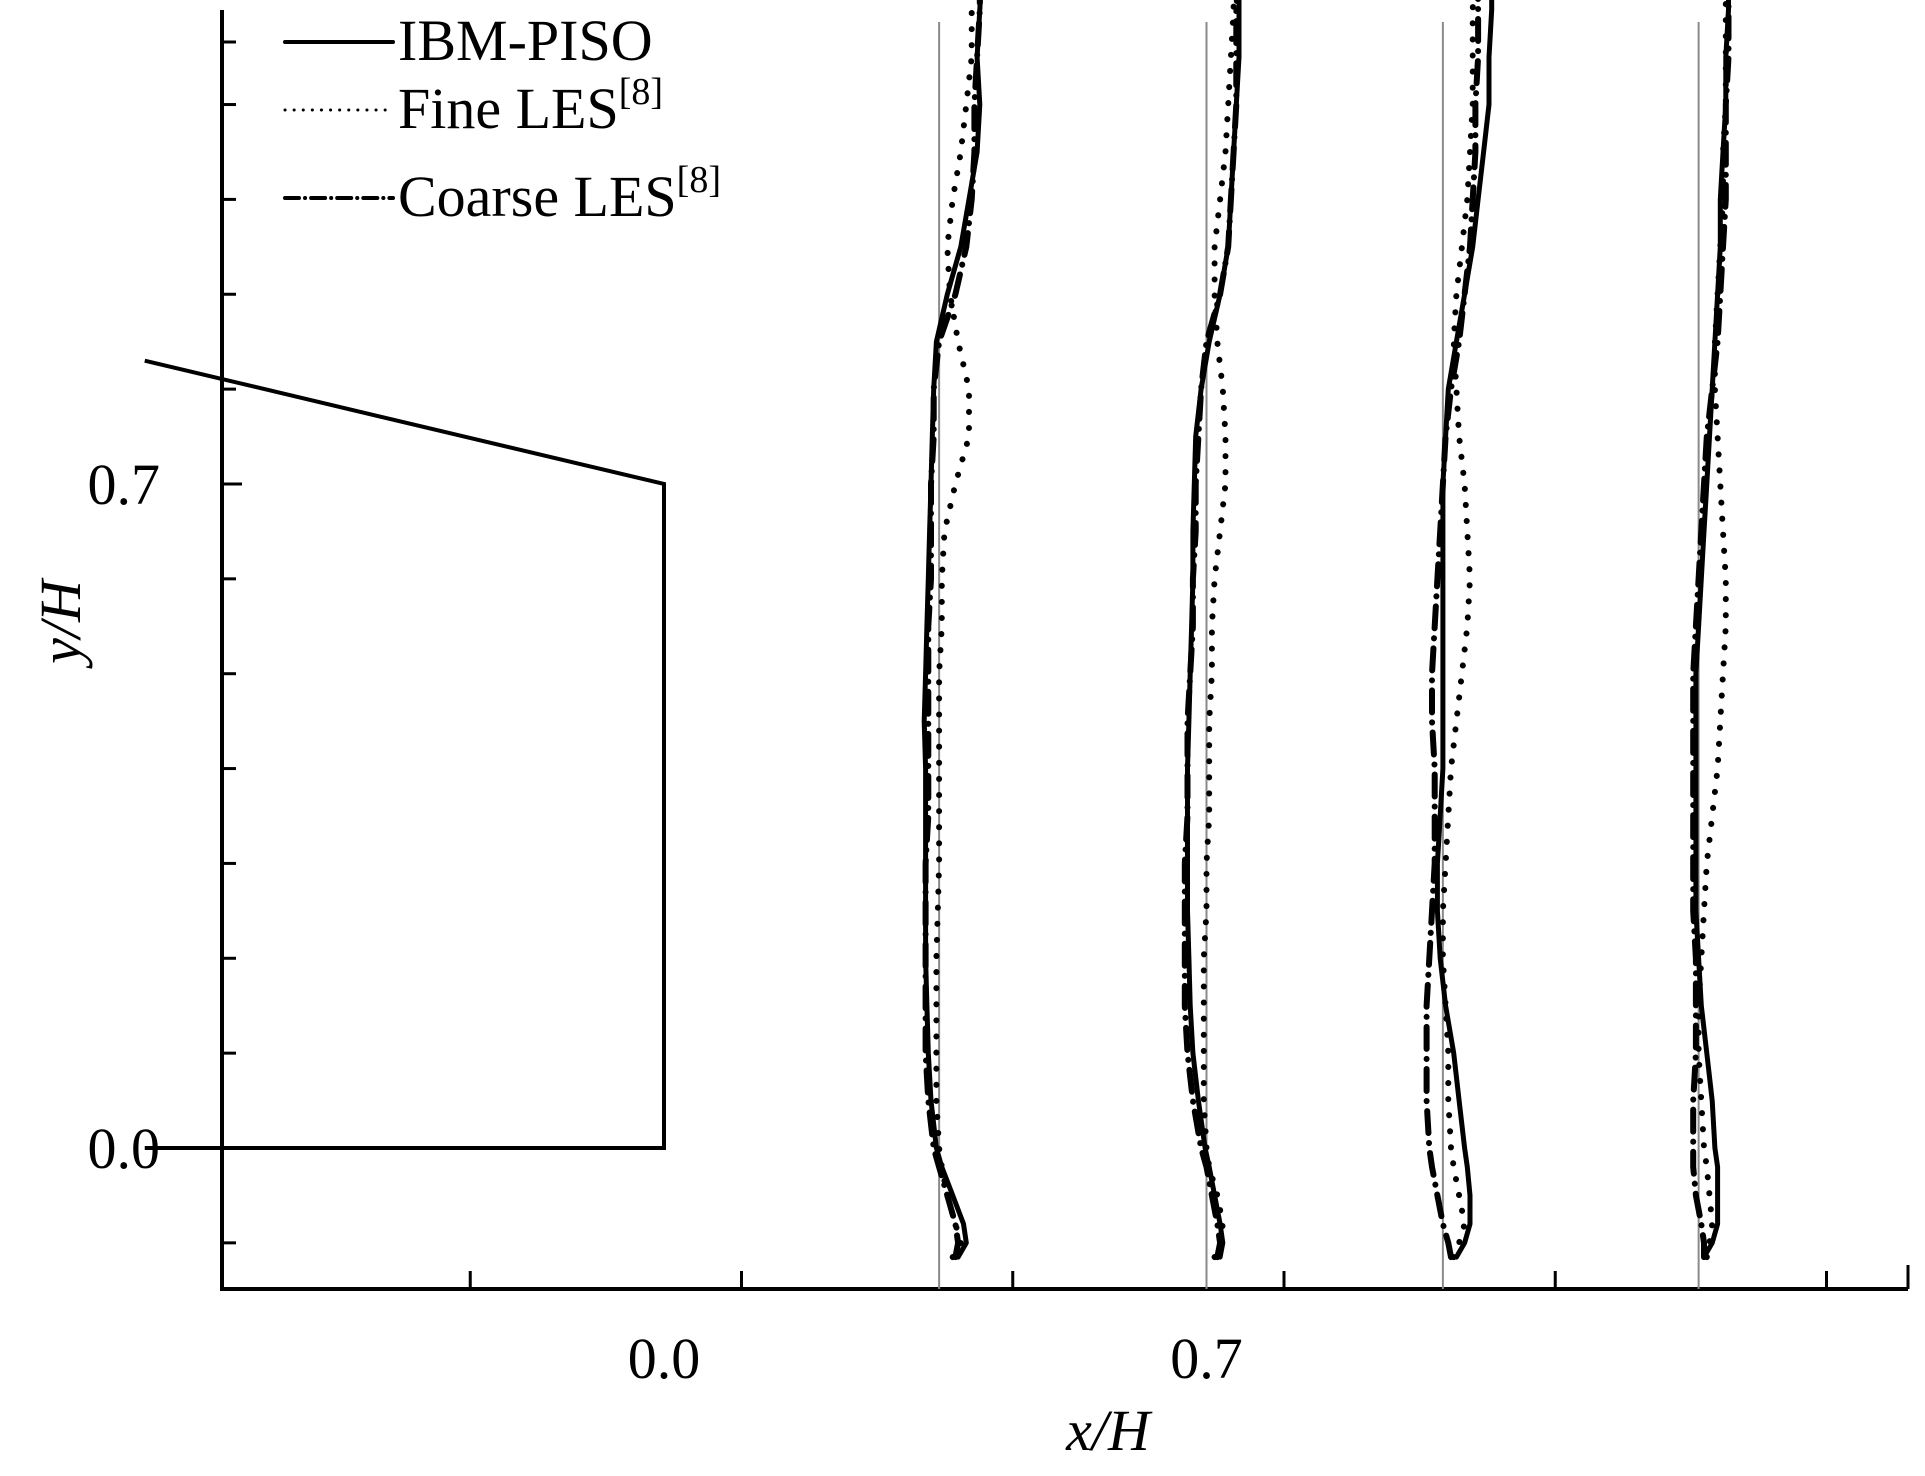 The height and width of the screenshot is (1476, 1925). Describe the element at coordinates (1206, 1358) in the screenshot. I see `x-tick-label: 0.7` at that location.